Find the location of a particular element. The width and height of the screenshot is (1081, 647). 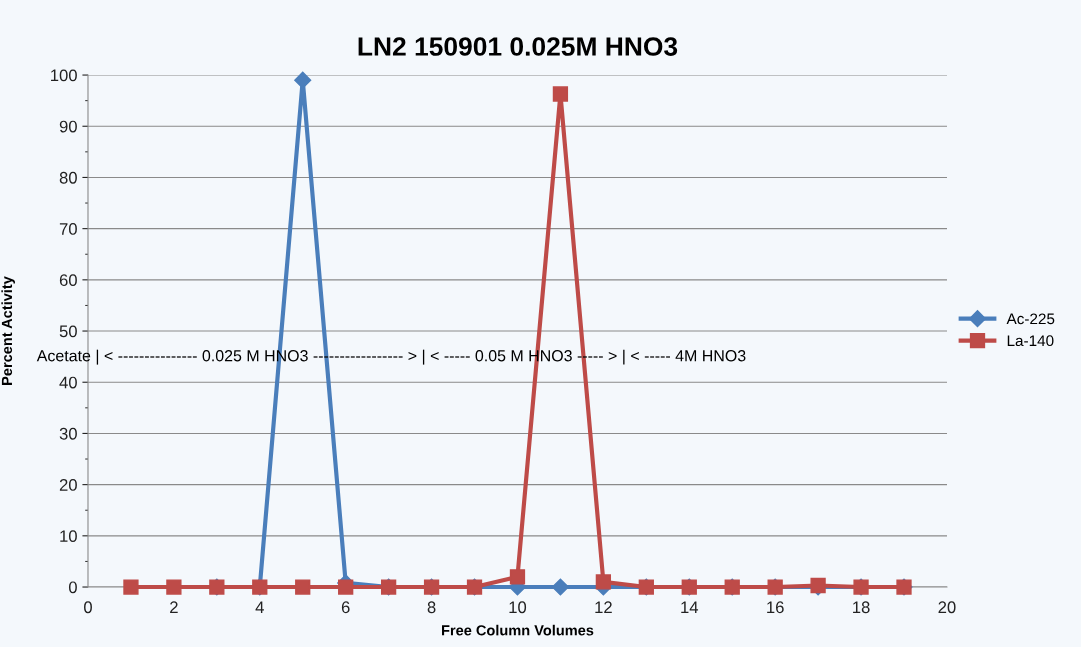

y-tick-label: 80 is located at coordinates (68, 177).